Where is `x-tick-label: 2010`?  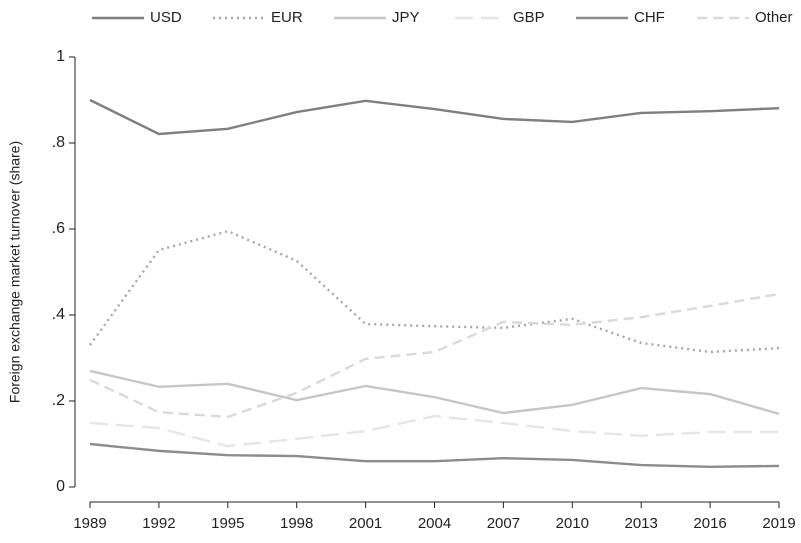 x-tick-label: 2010 is located at coordinates (572, 523).